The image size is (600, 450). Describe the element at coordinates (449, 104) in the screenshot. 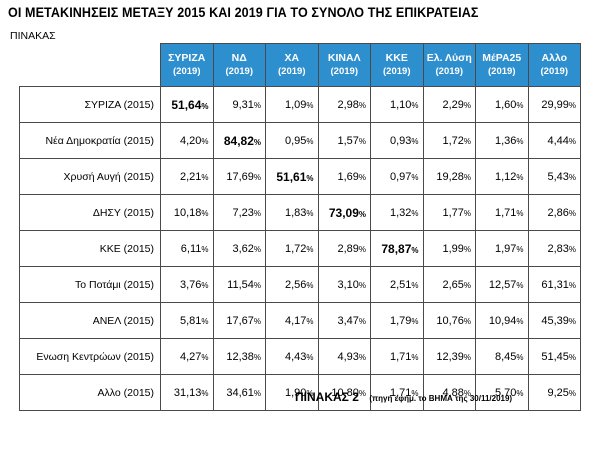

I see `value-cell: 2,29%` at that location.